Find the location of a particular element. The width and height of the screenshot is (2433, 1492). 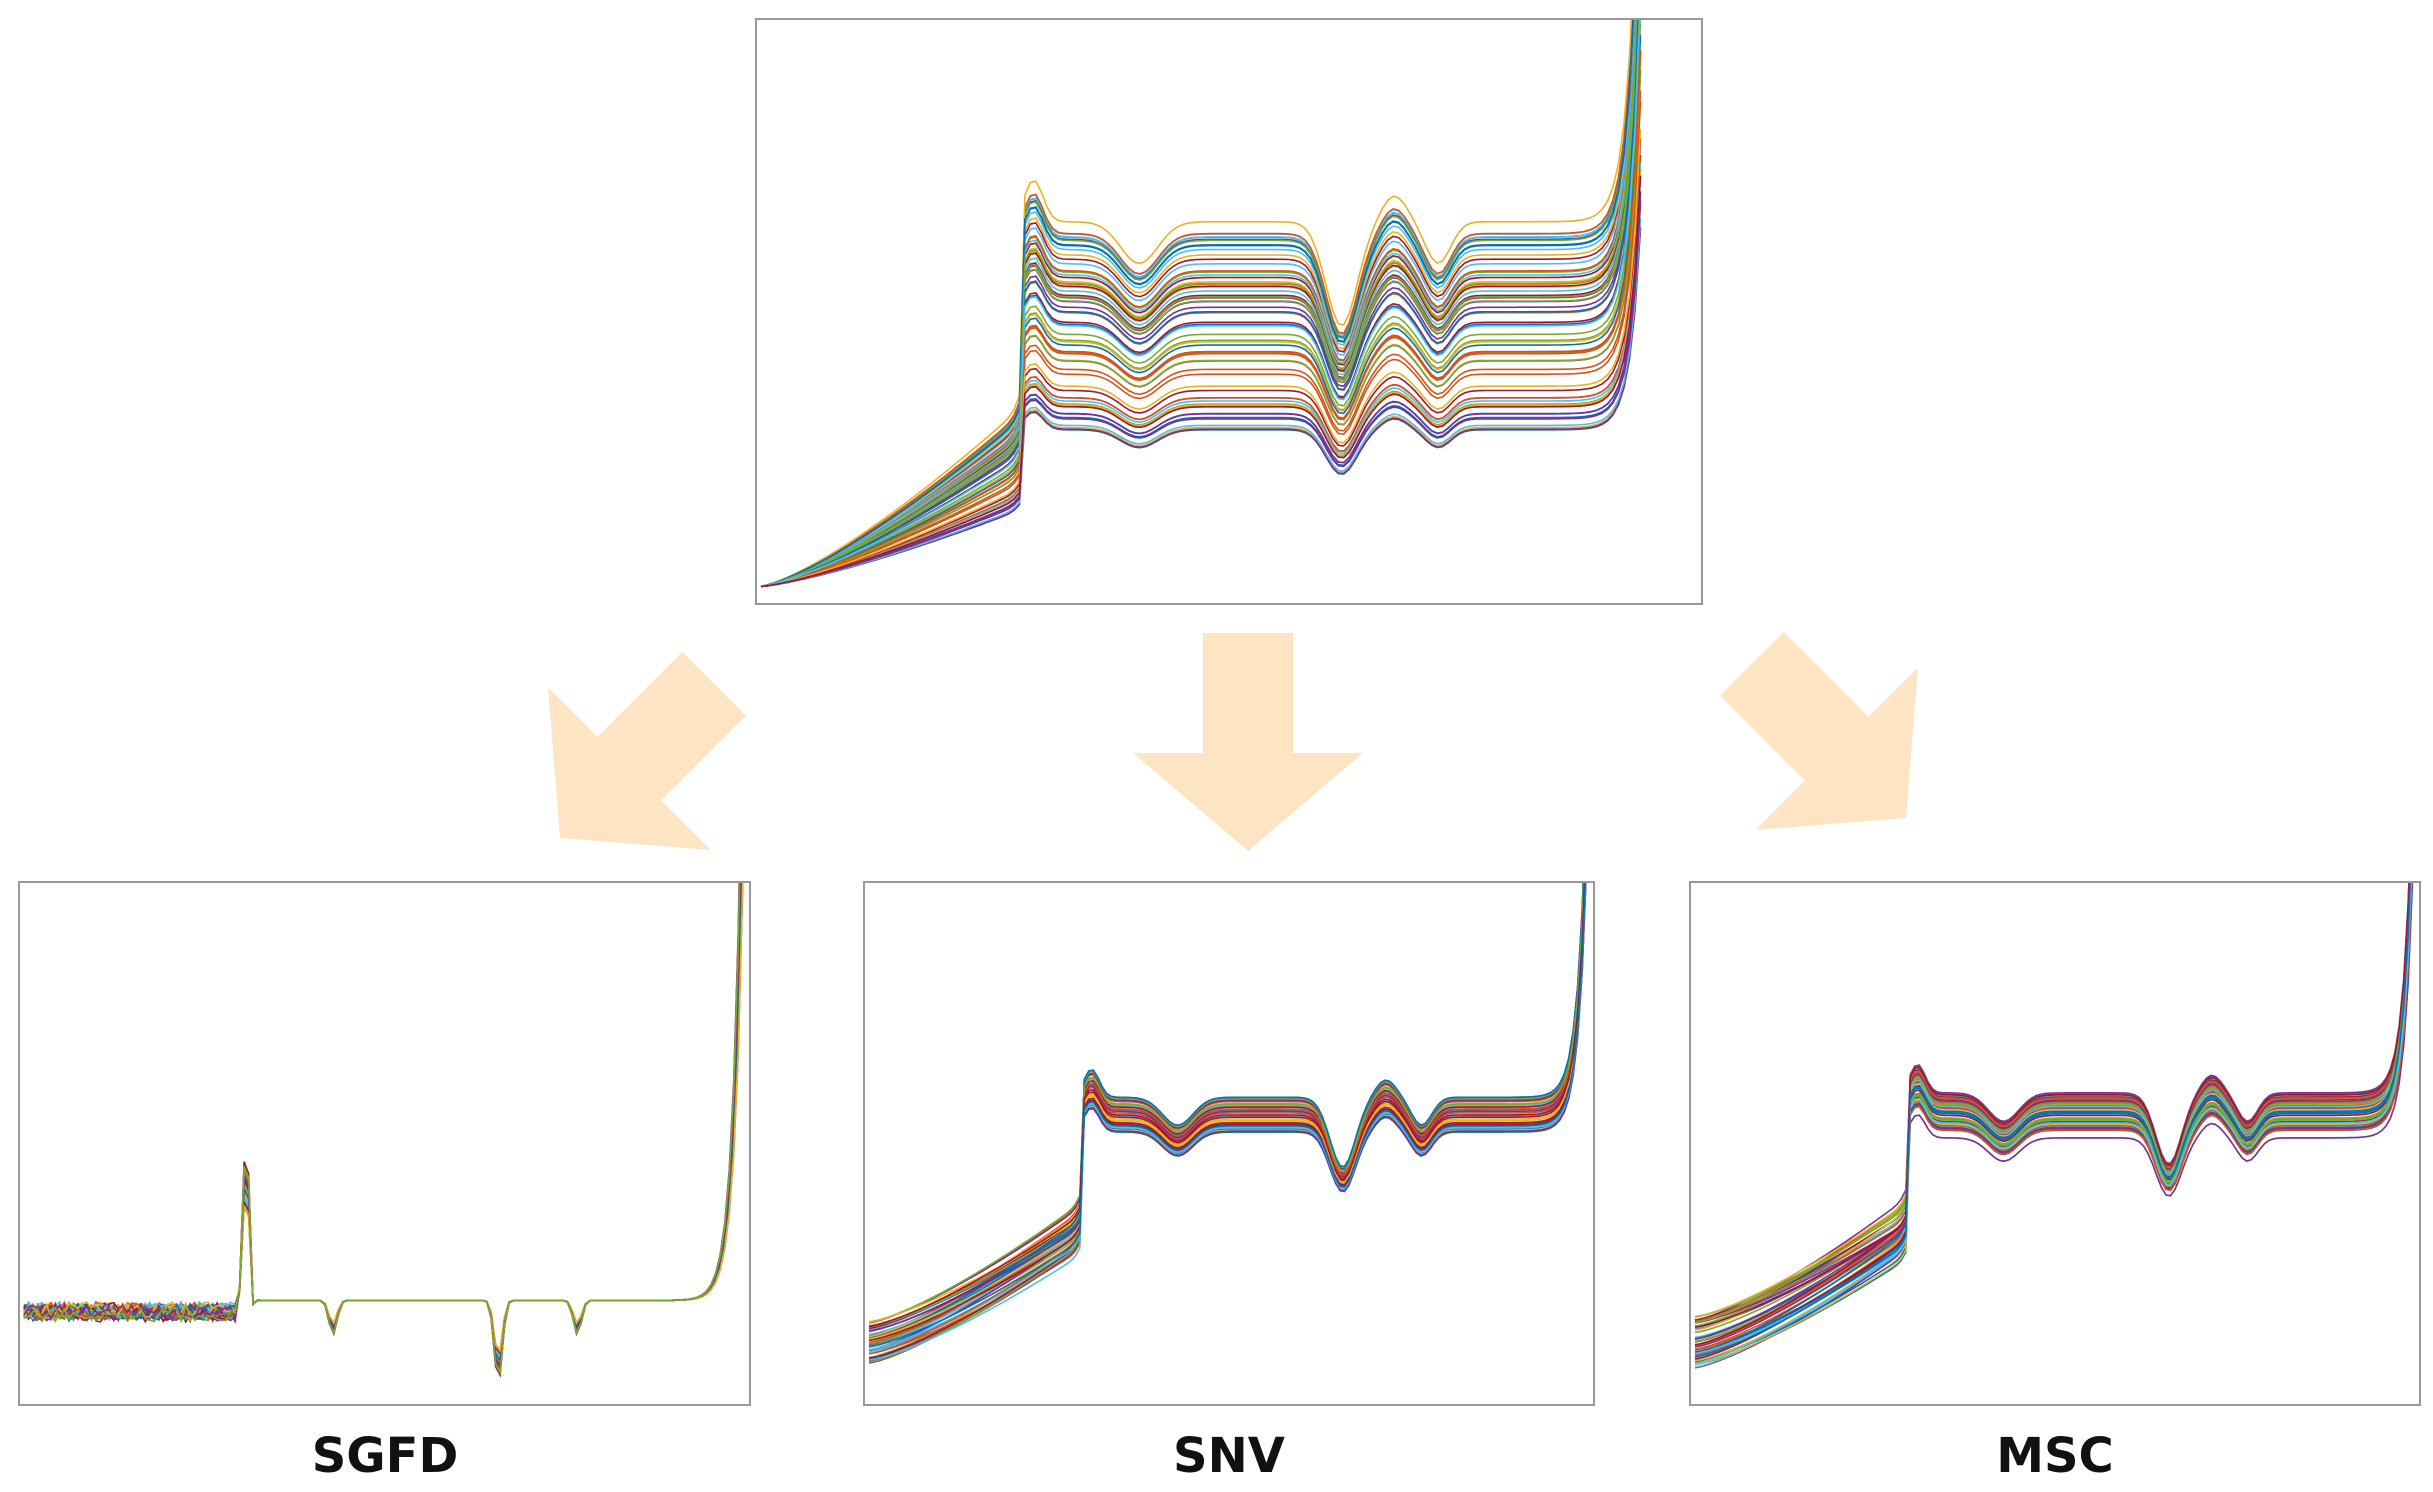

arrows is located at coordinates (1233, 741).